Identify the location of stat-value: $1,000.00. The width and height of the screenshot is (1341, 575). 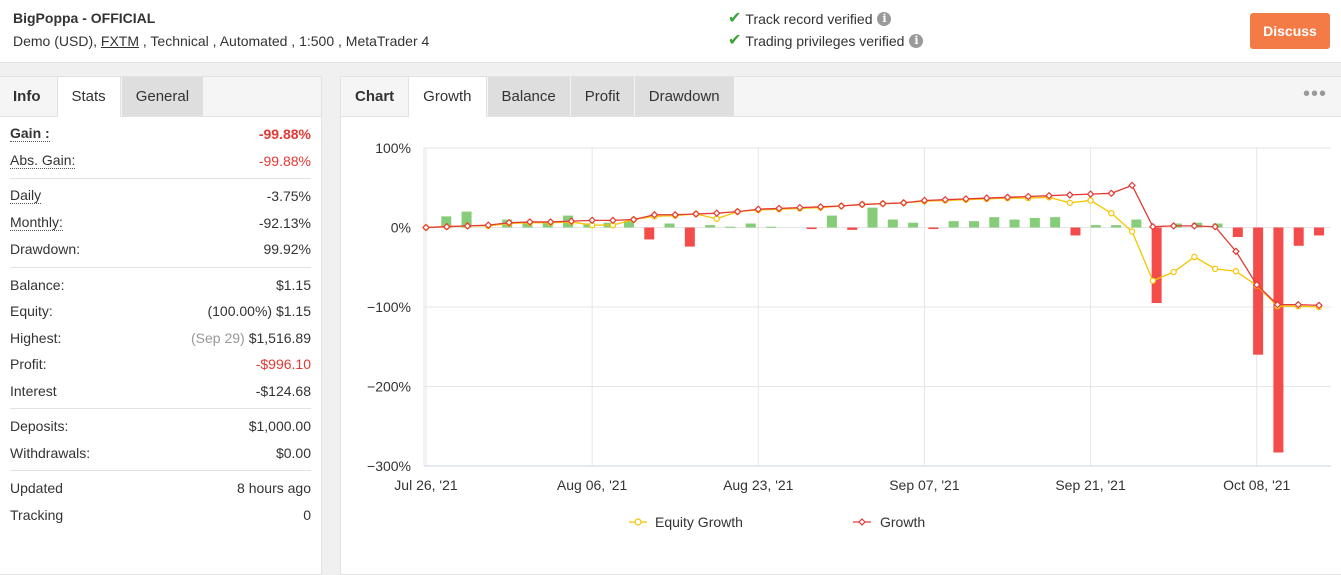
(279, 426).